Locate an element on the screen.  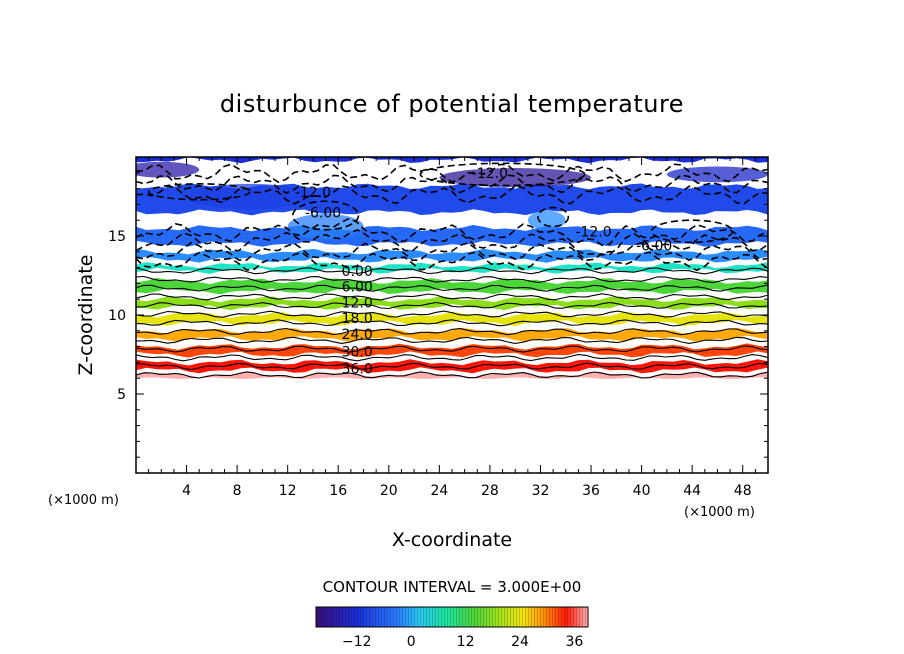
contour-label: 6.00 is located at coordinates (357, 288).